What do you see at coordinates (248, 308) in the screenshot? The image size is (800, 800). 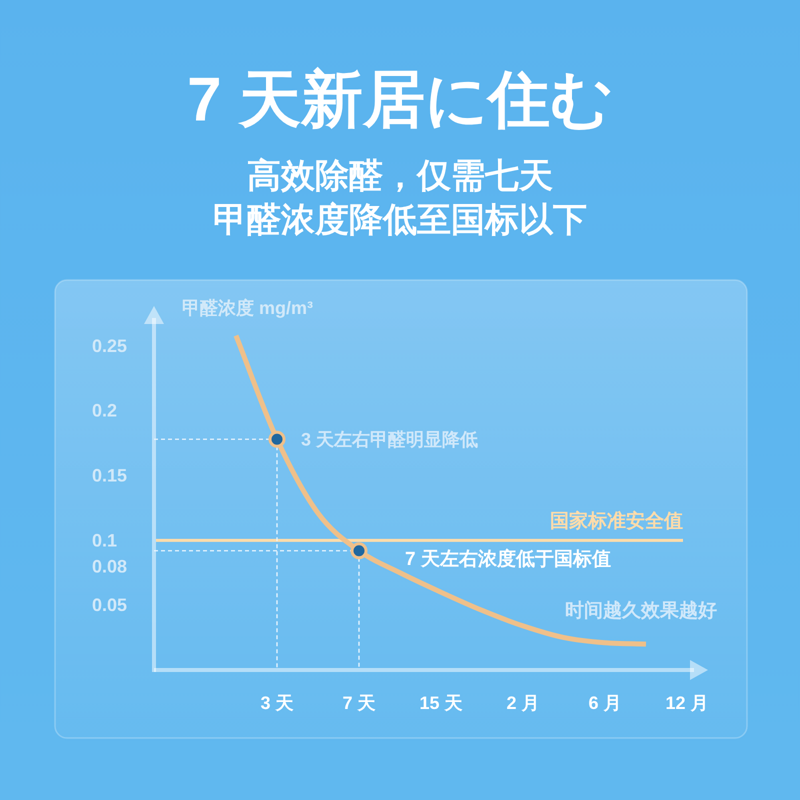 I see `y-axis-title: 甲醛浓度 mg/m³` at bounding box center [248, 308].